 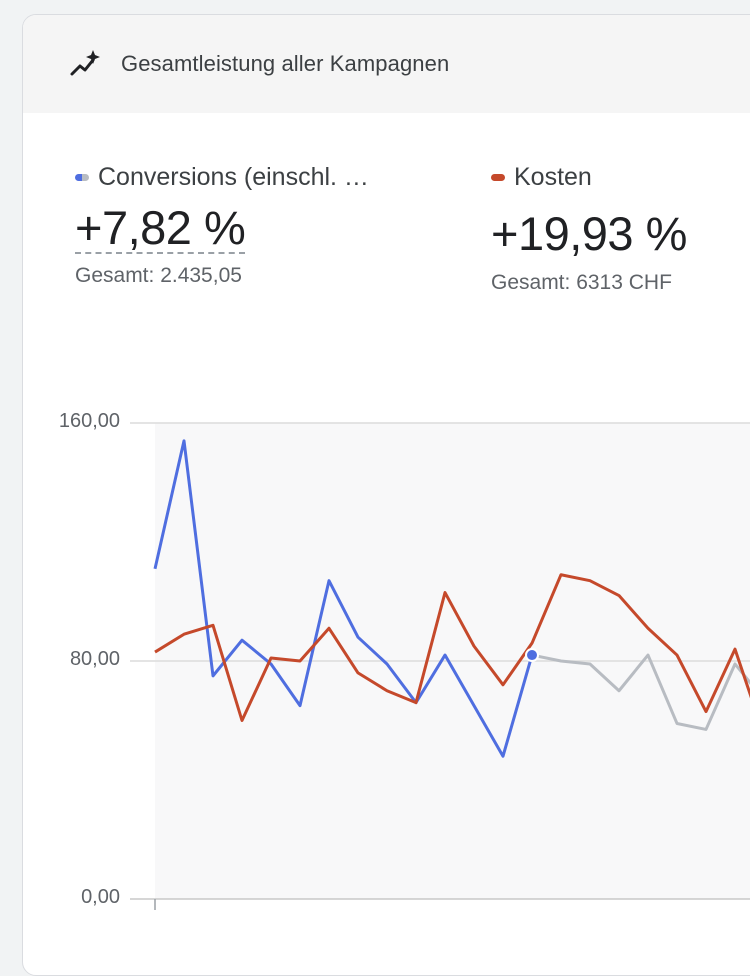 I want to click on card-title: Gesamtleistung aller Kampagnen, so click(x=285, y=63).